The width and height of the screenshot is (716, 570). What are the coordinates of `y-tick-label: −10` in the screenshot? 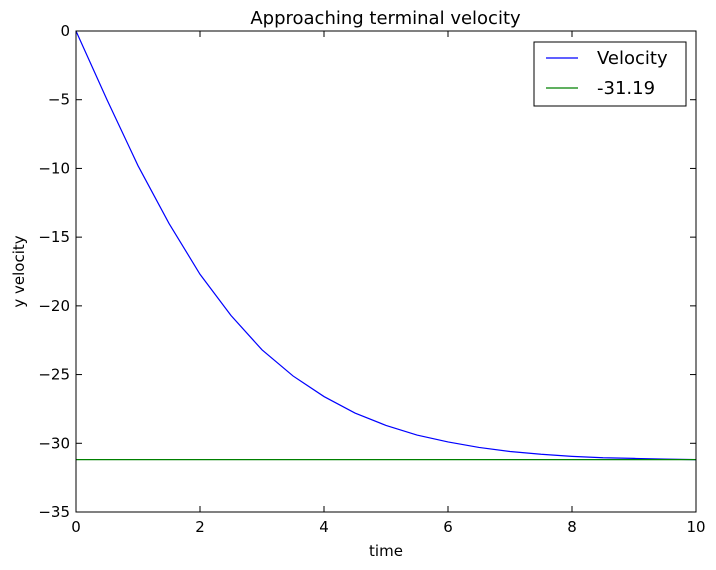 It's located at (54, 168).